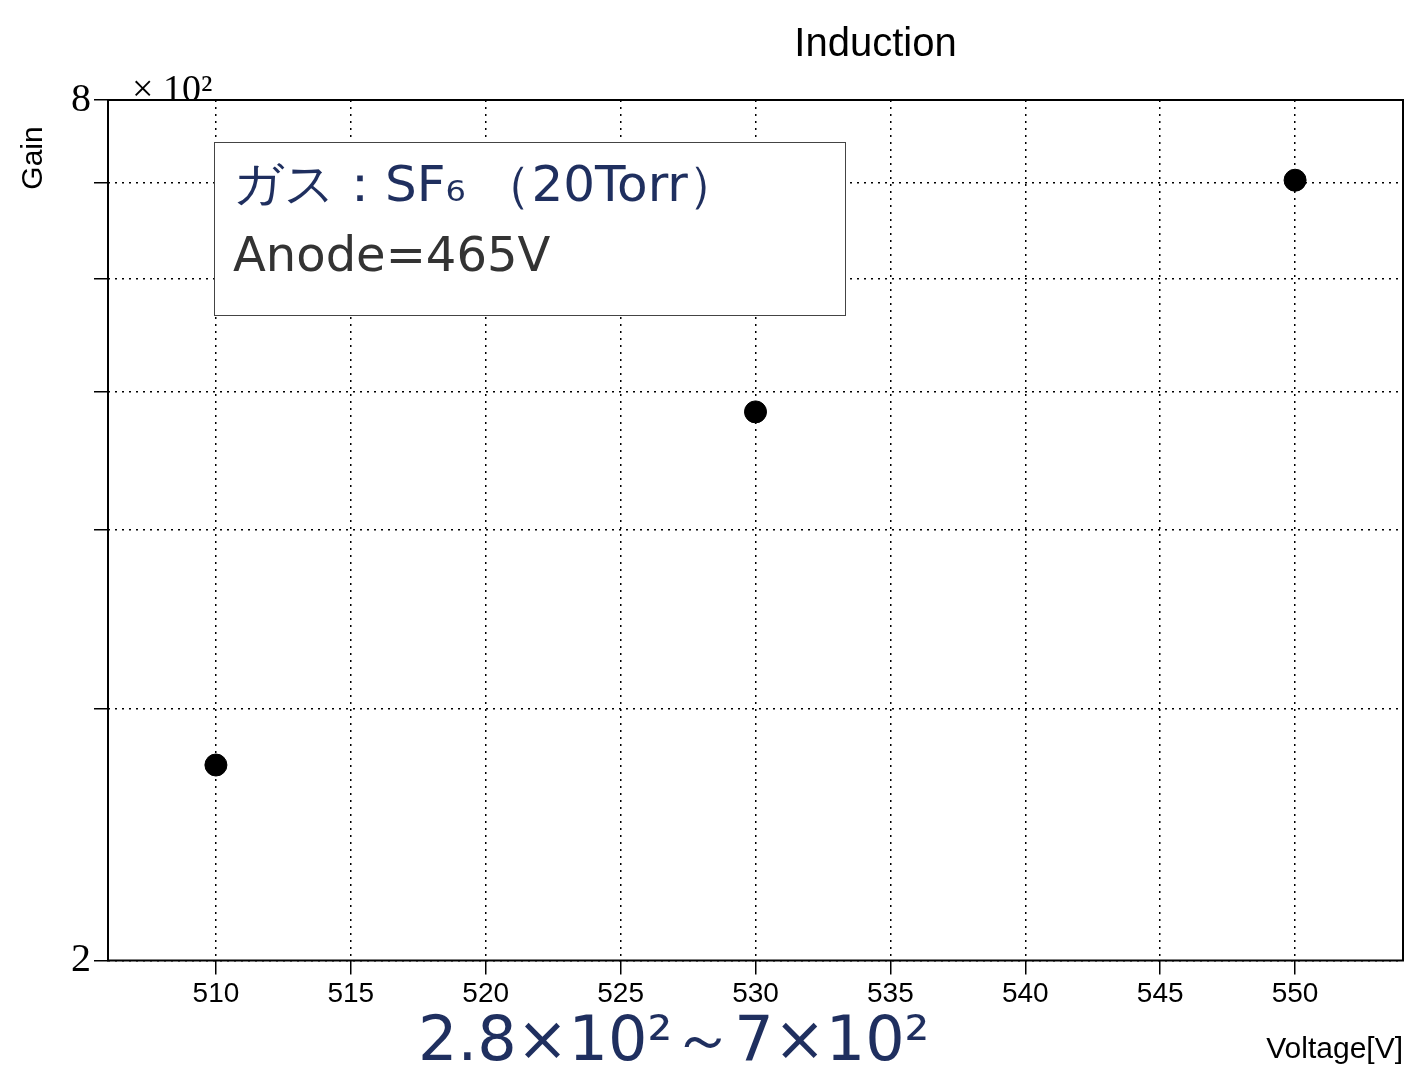 This screenshot has width=1423, height=1080. I want to click on annotation: ガス：SF₆ （20Torr）, so click(486, 184).